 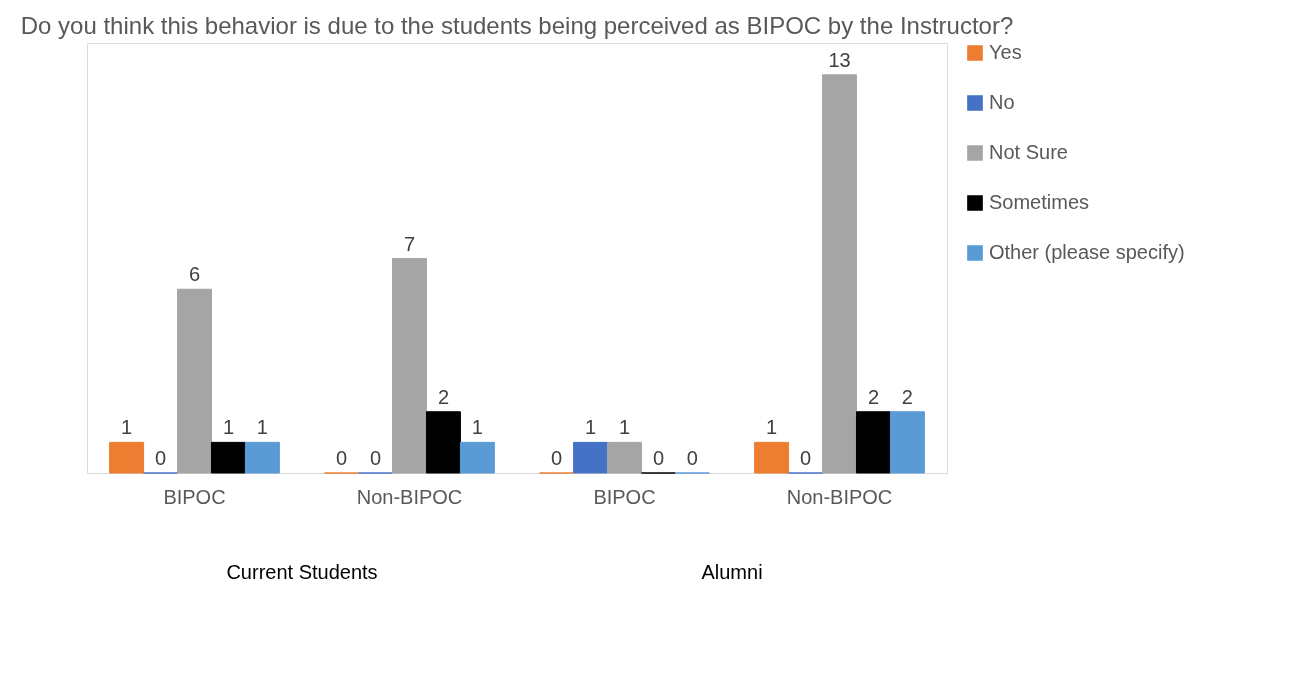 I want to click on data-label: 7, so click(x=409, y=243).